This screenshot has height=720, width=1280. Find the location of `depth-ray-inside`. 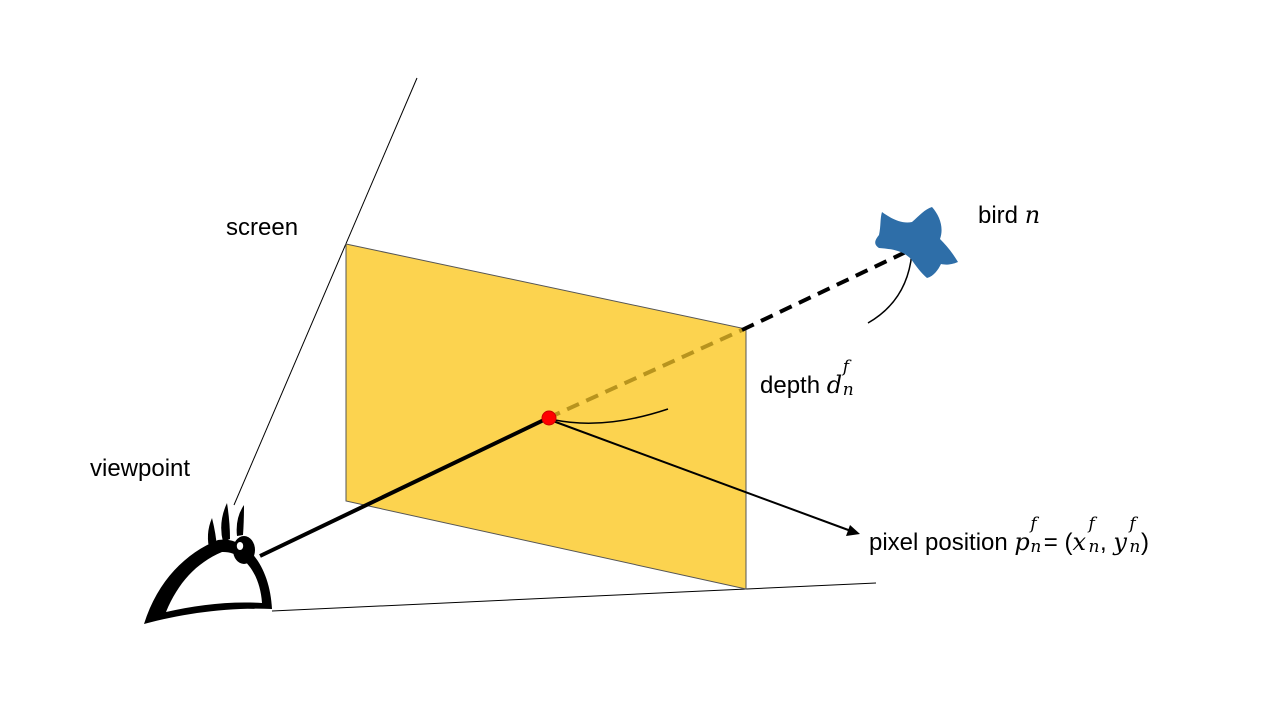

depth-ray-inside is located at coordinates (645, 374).